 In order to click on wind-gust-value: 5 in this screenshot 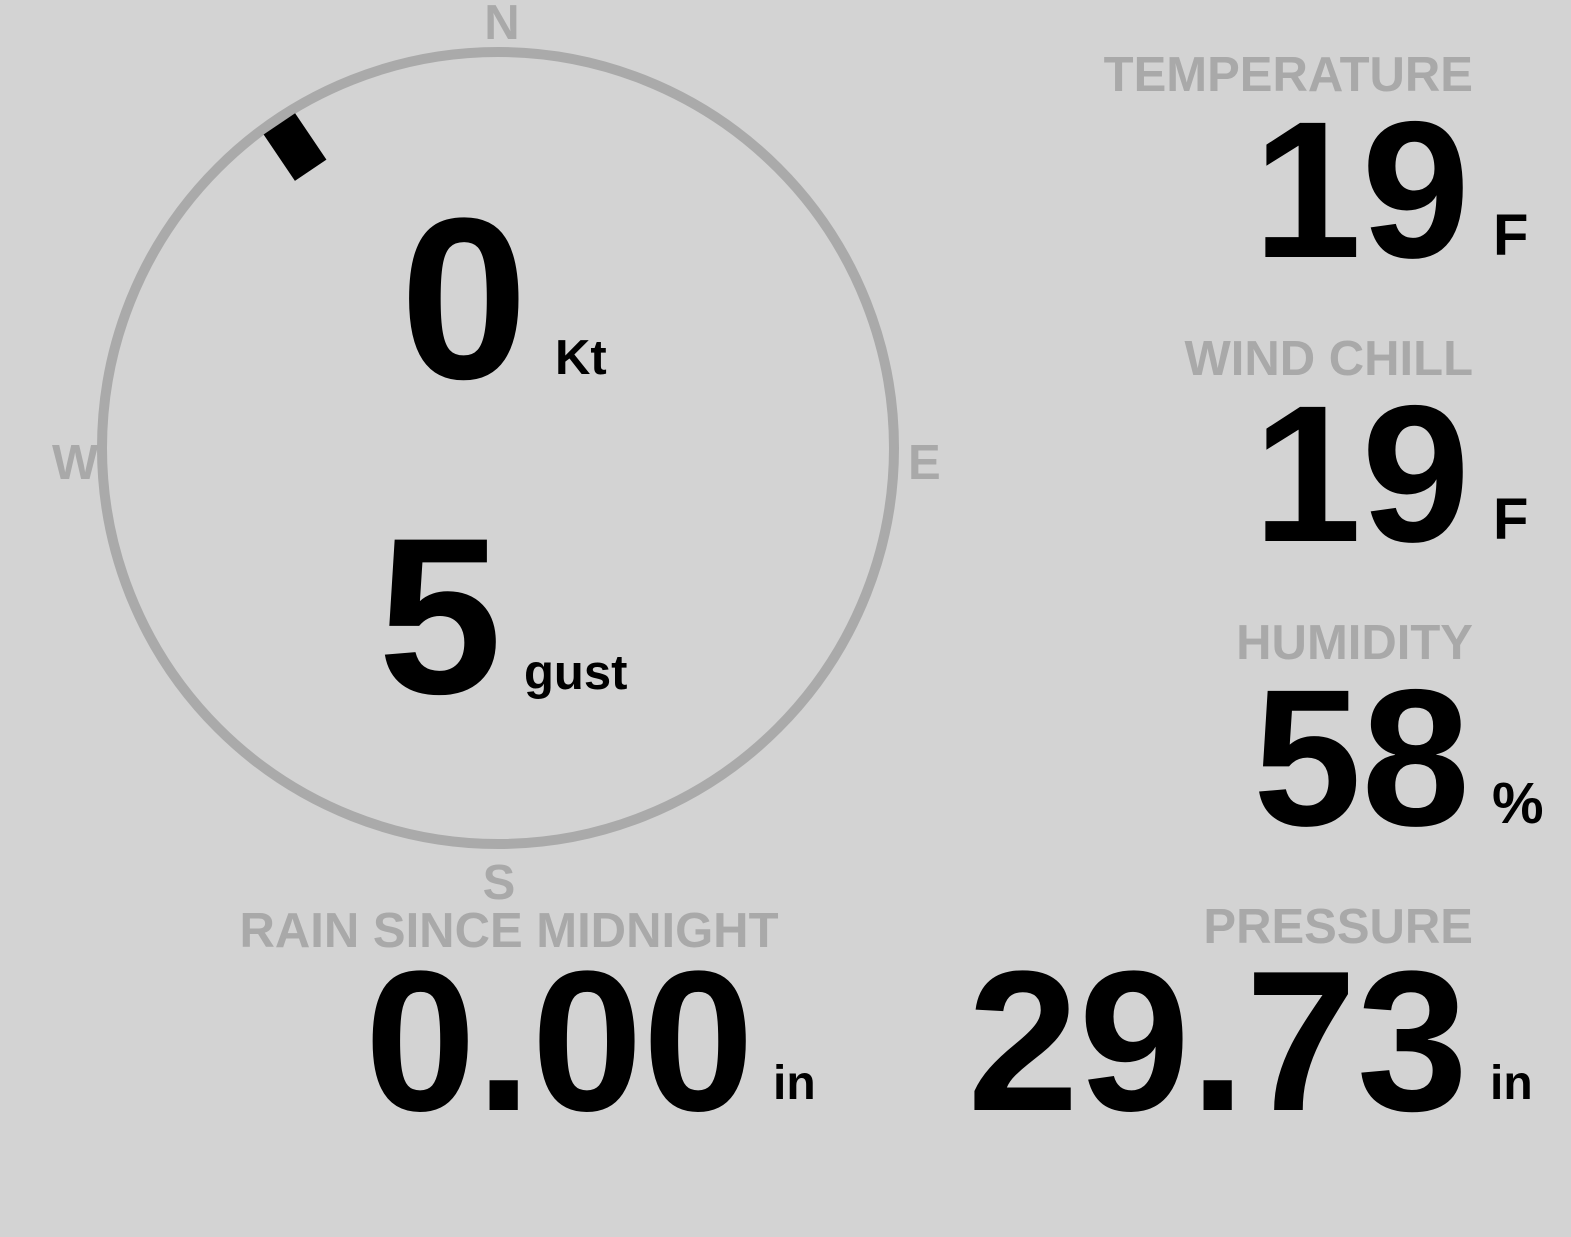, I will do `click(440, 616)`.